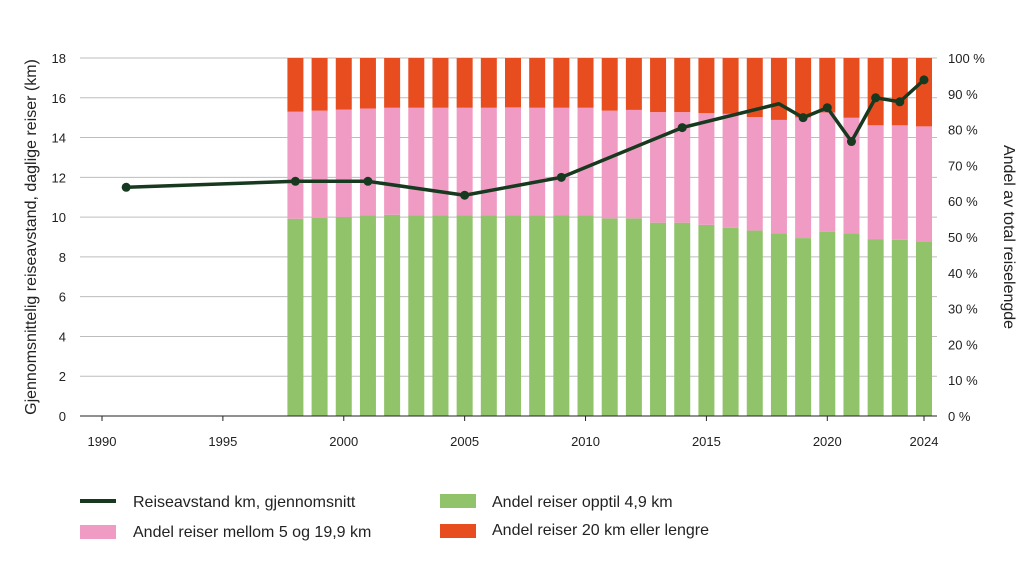 The height and width of the screenshot is (581, 1034). What do you see at coordinates (706, 320) in the screenshot?
I see `bar-short-2015` at bounding box center [706, 320].